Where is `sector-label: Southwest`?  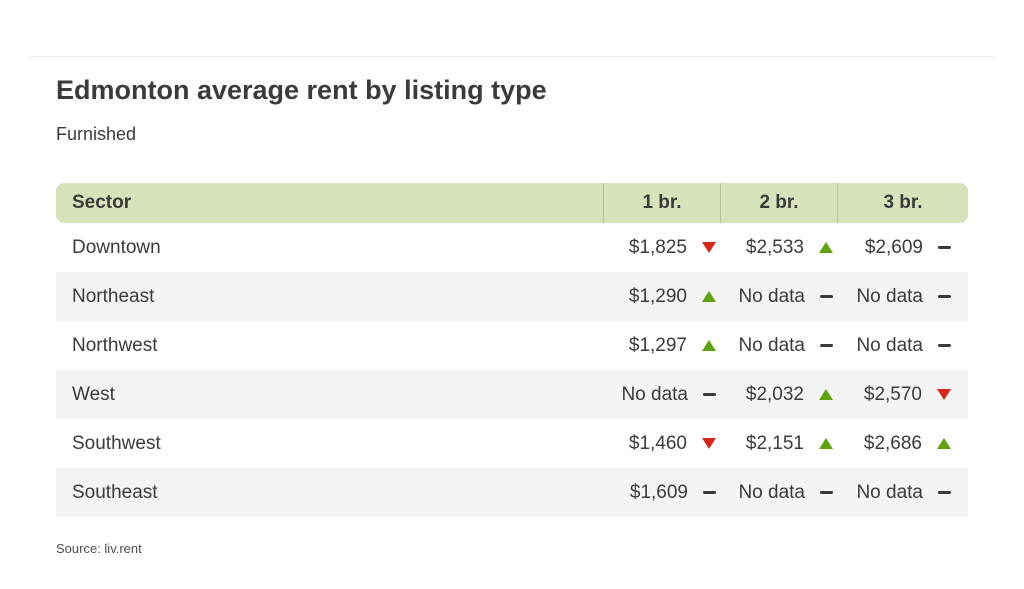
sector-label: Southwest is located at coordinates (116, 443).